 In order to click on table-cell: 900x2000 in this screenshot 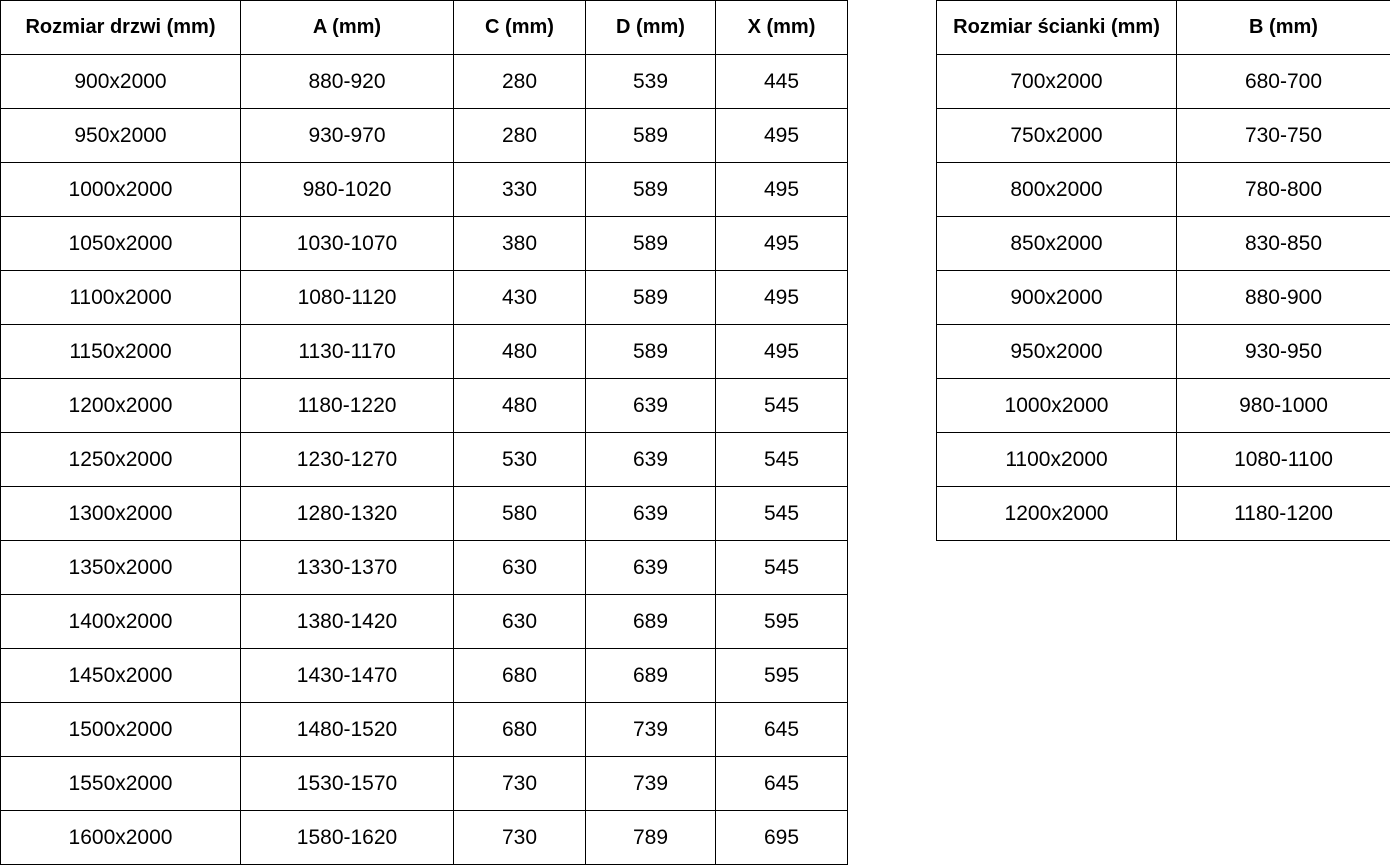, I will do `click(120, 81)`.